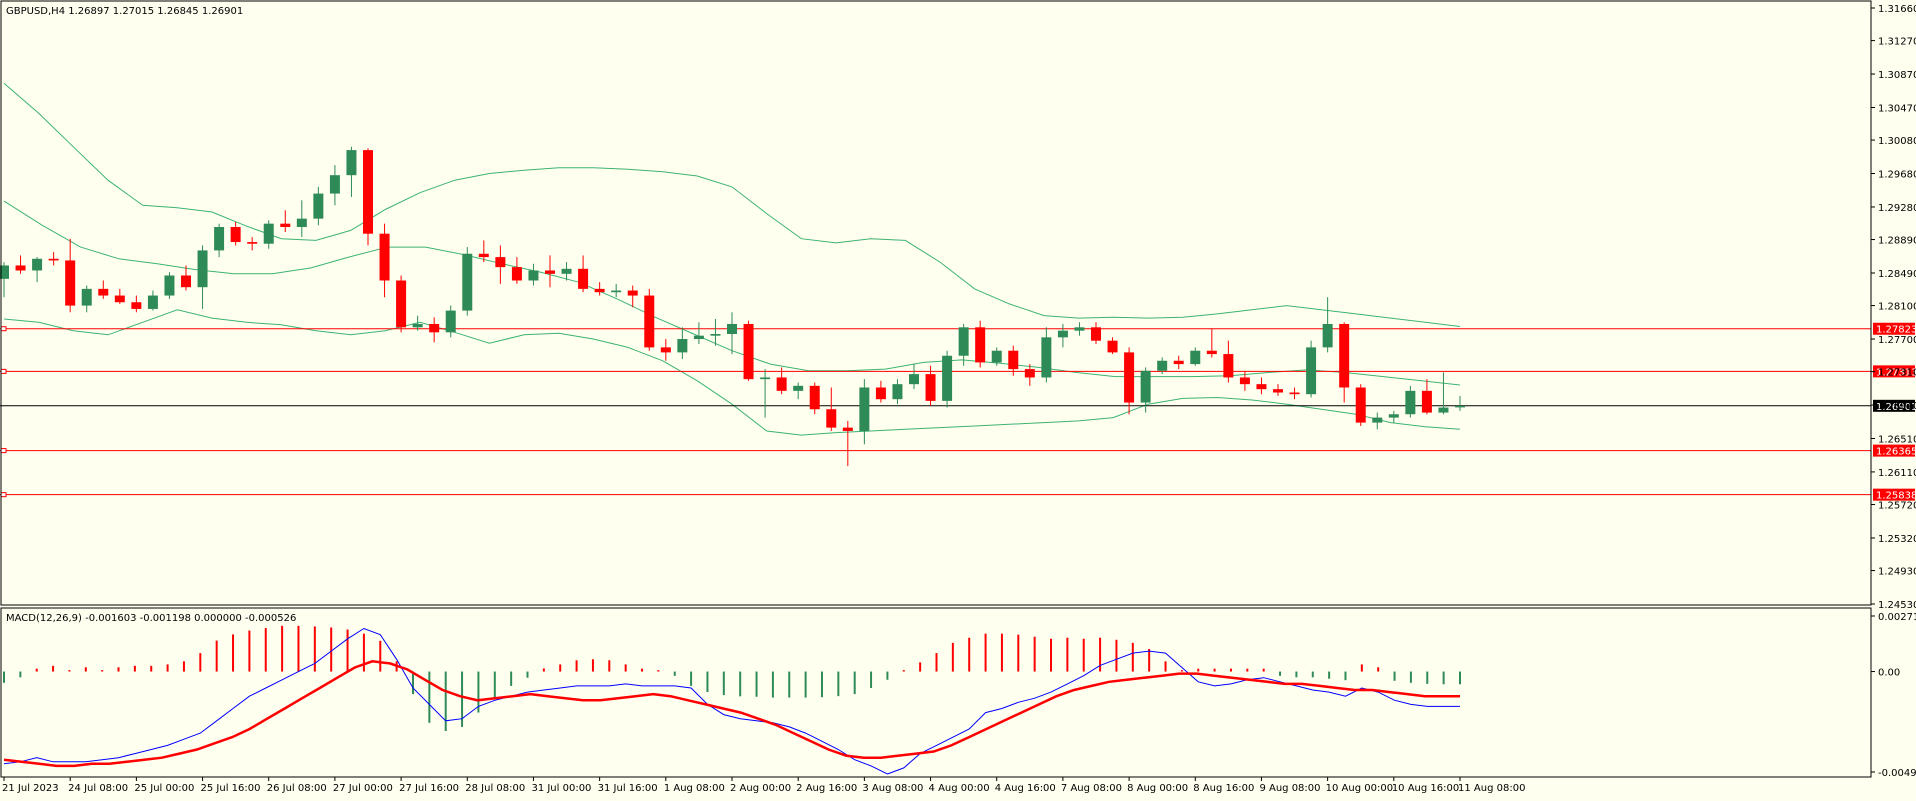 The width and height of the screenshot is (1916, 801). What do you see at coordinates (1897, 75) in the screenshot?
I see `price-tick-label: 1.30870` at bounding box center [1897, 75].